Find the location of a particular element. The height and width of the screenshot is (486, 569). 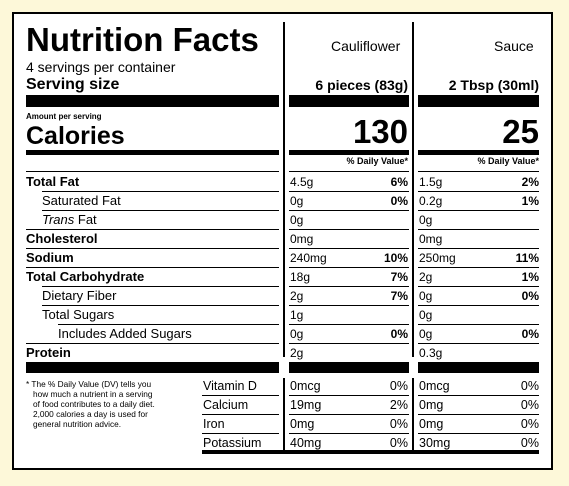

cauliflower-dv: 6% is located at coordinates (399, 182).